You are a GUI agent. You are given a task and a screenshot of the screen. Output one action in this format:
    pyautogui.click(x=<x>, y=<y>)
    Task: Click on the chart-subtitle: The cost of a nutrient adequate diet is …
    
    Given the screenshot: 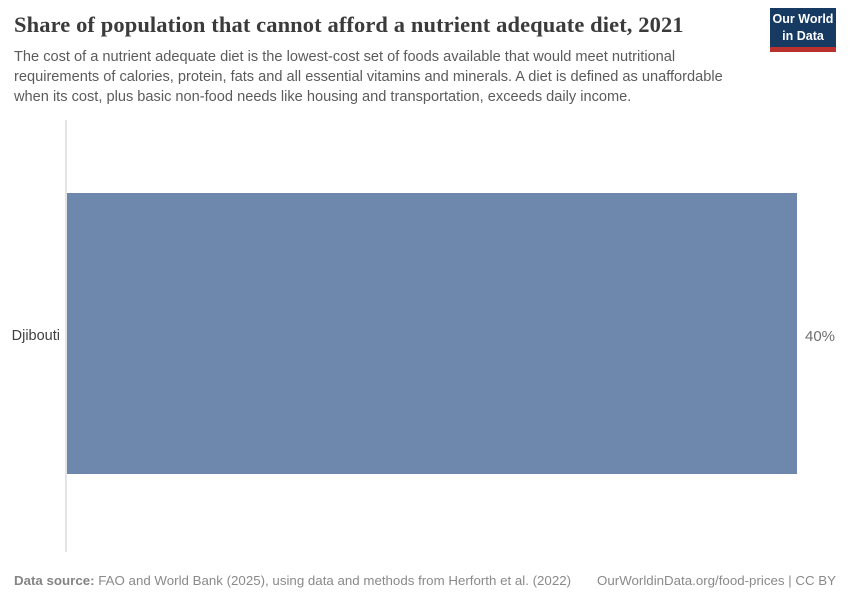 What is the action you would take?
    pyautogui.click(x=368, y=77)
    